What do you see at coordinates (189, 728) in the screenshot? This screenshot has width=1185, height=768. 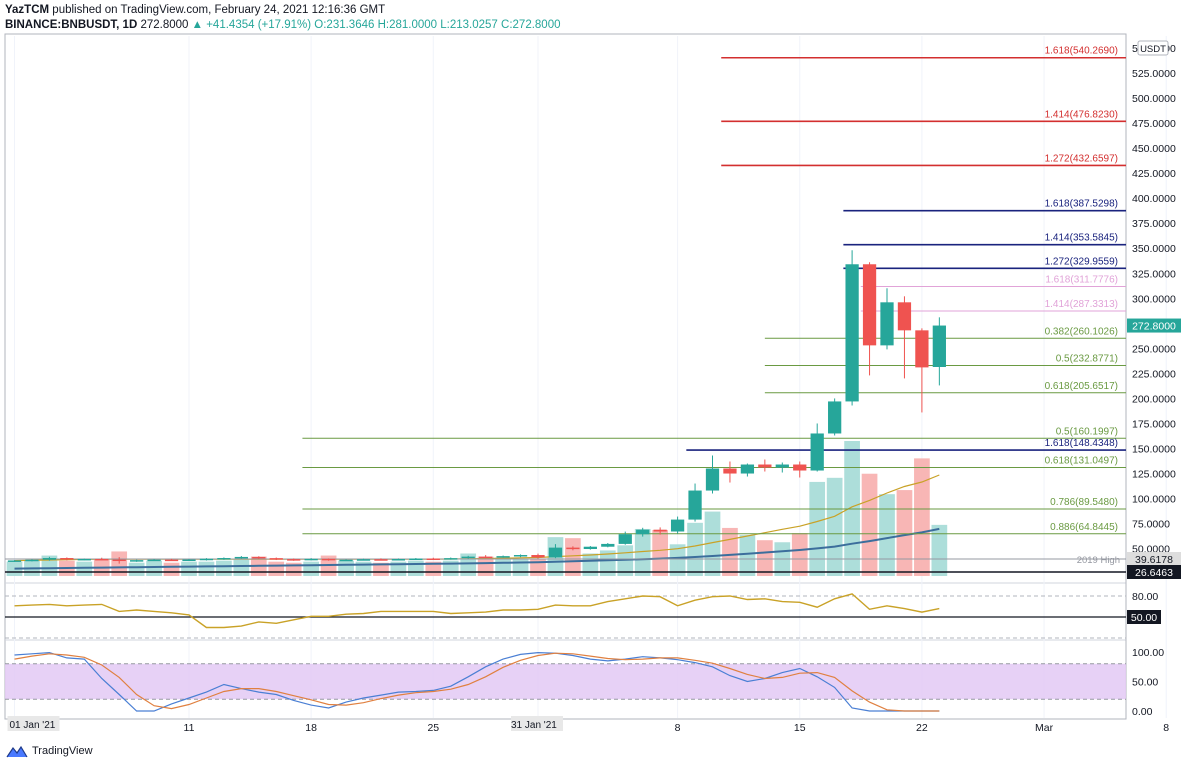 I see `time-axis-label: 11` at bounding box center [189, 728].